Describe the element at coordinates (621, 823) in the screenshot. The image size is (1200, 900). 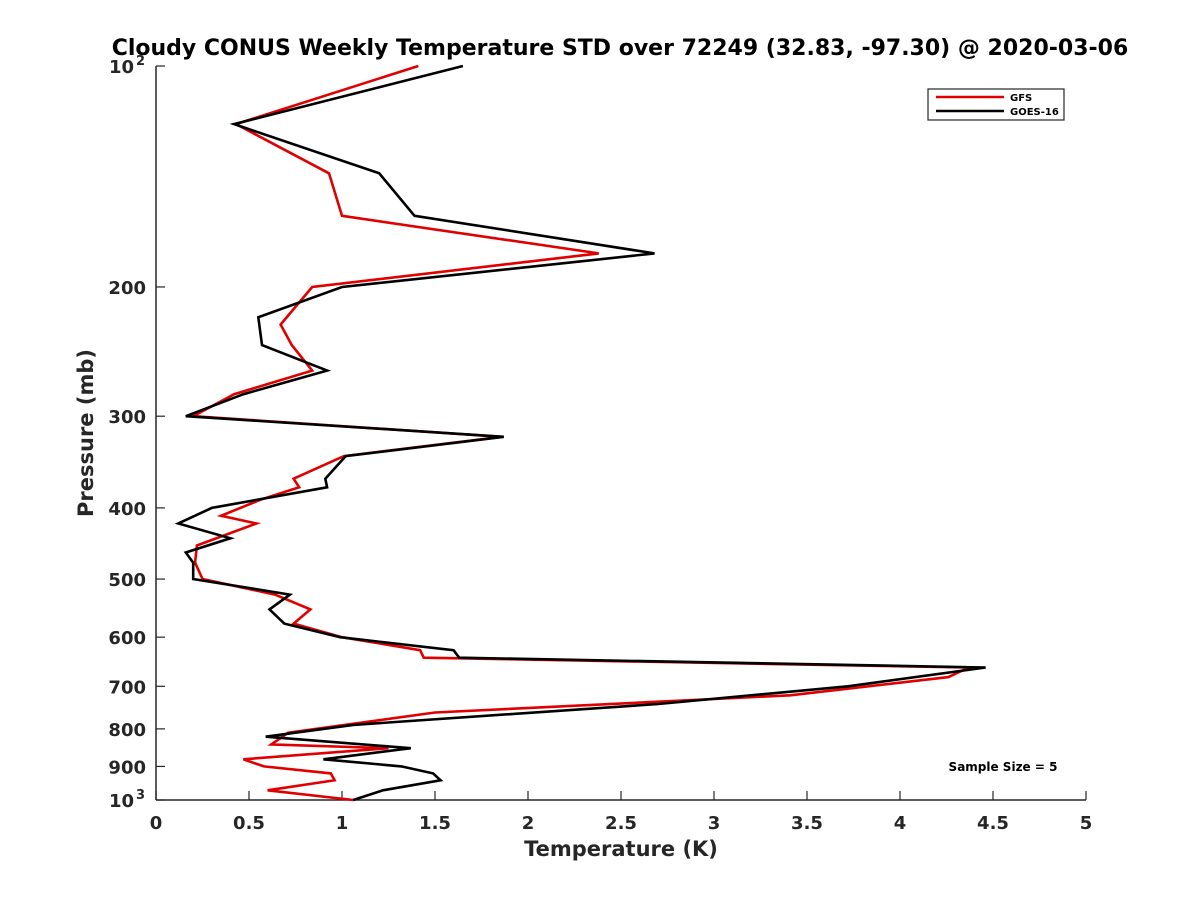
I see `x-tick-label: 2.5` at that location.